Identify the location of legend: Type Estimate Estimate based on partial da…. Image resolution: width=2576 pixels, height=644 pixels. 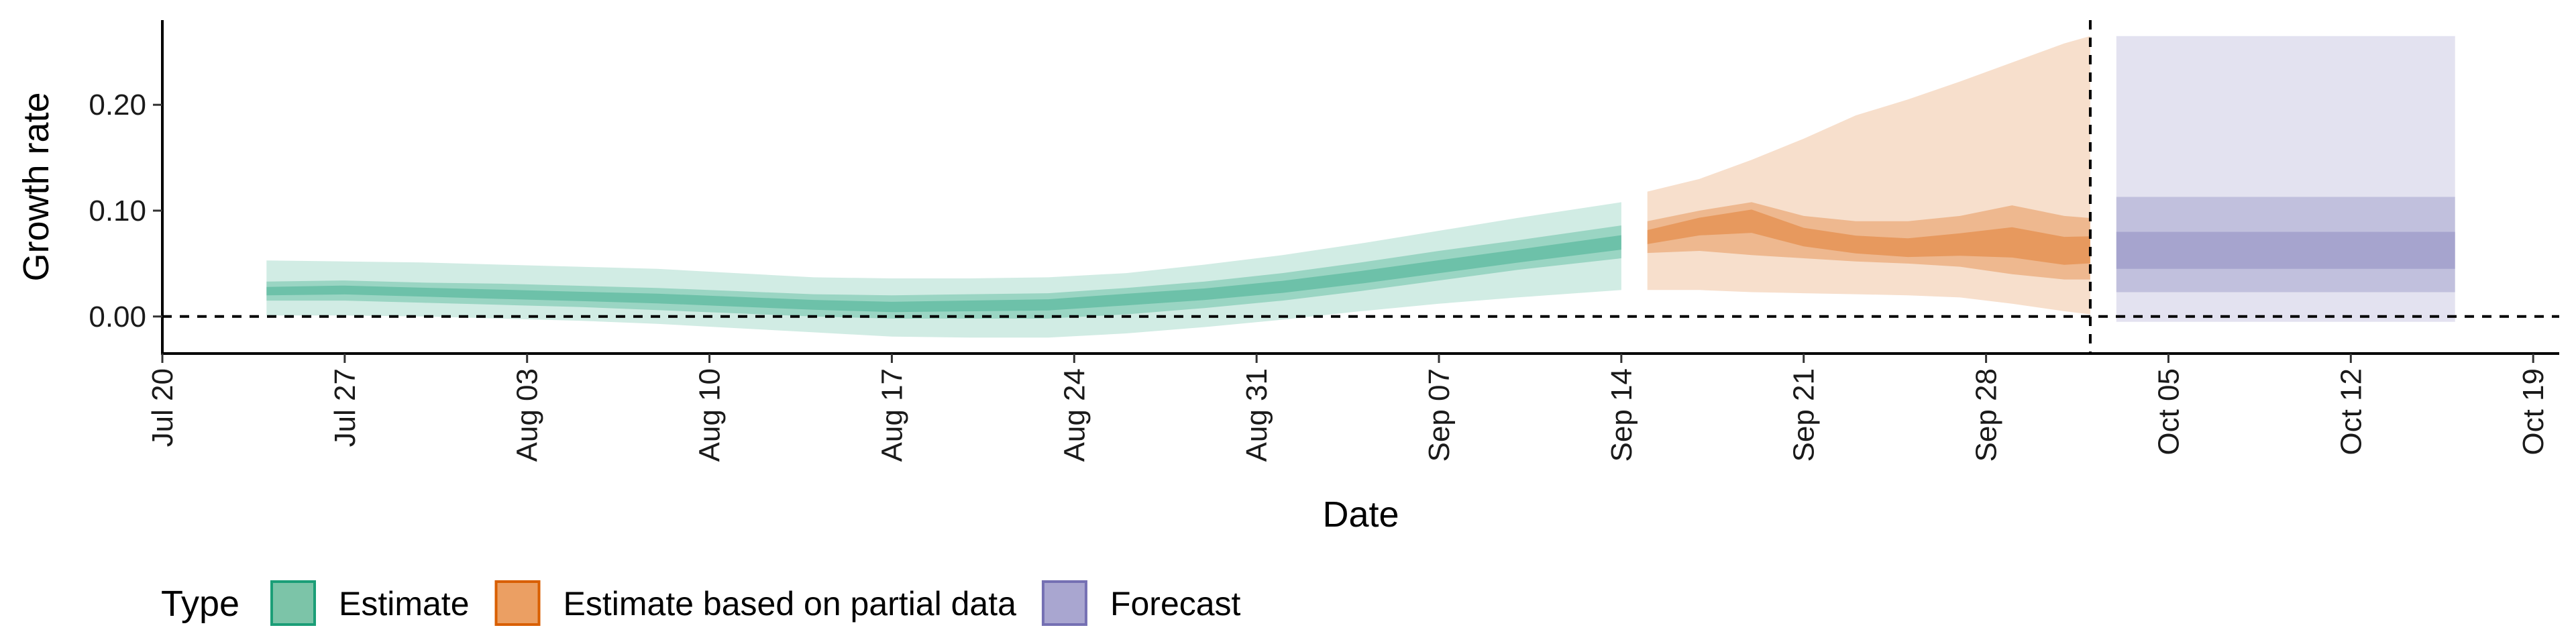
(701, 603).